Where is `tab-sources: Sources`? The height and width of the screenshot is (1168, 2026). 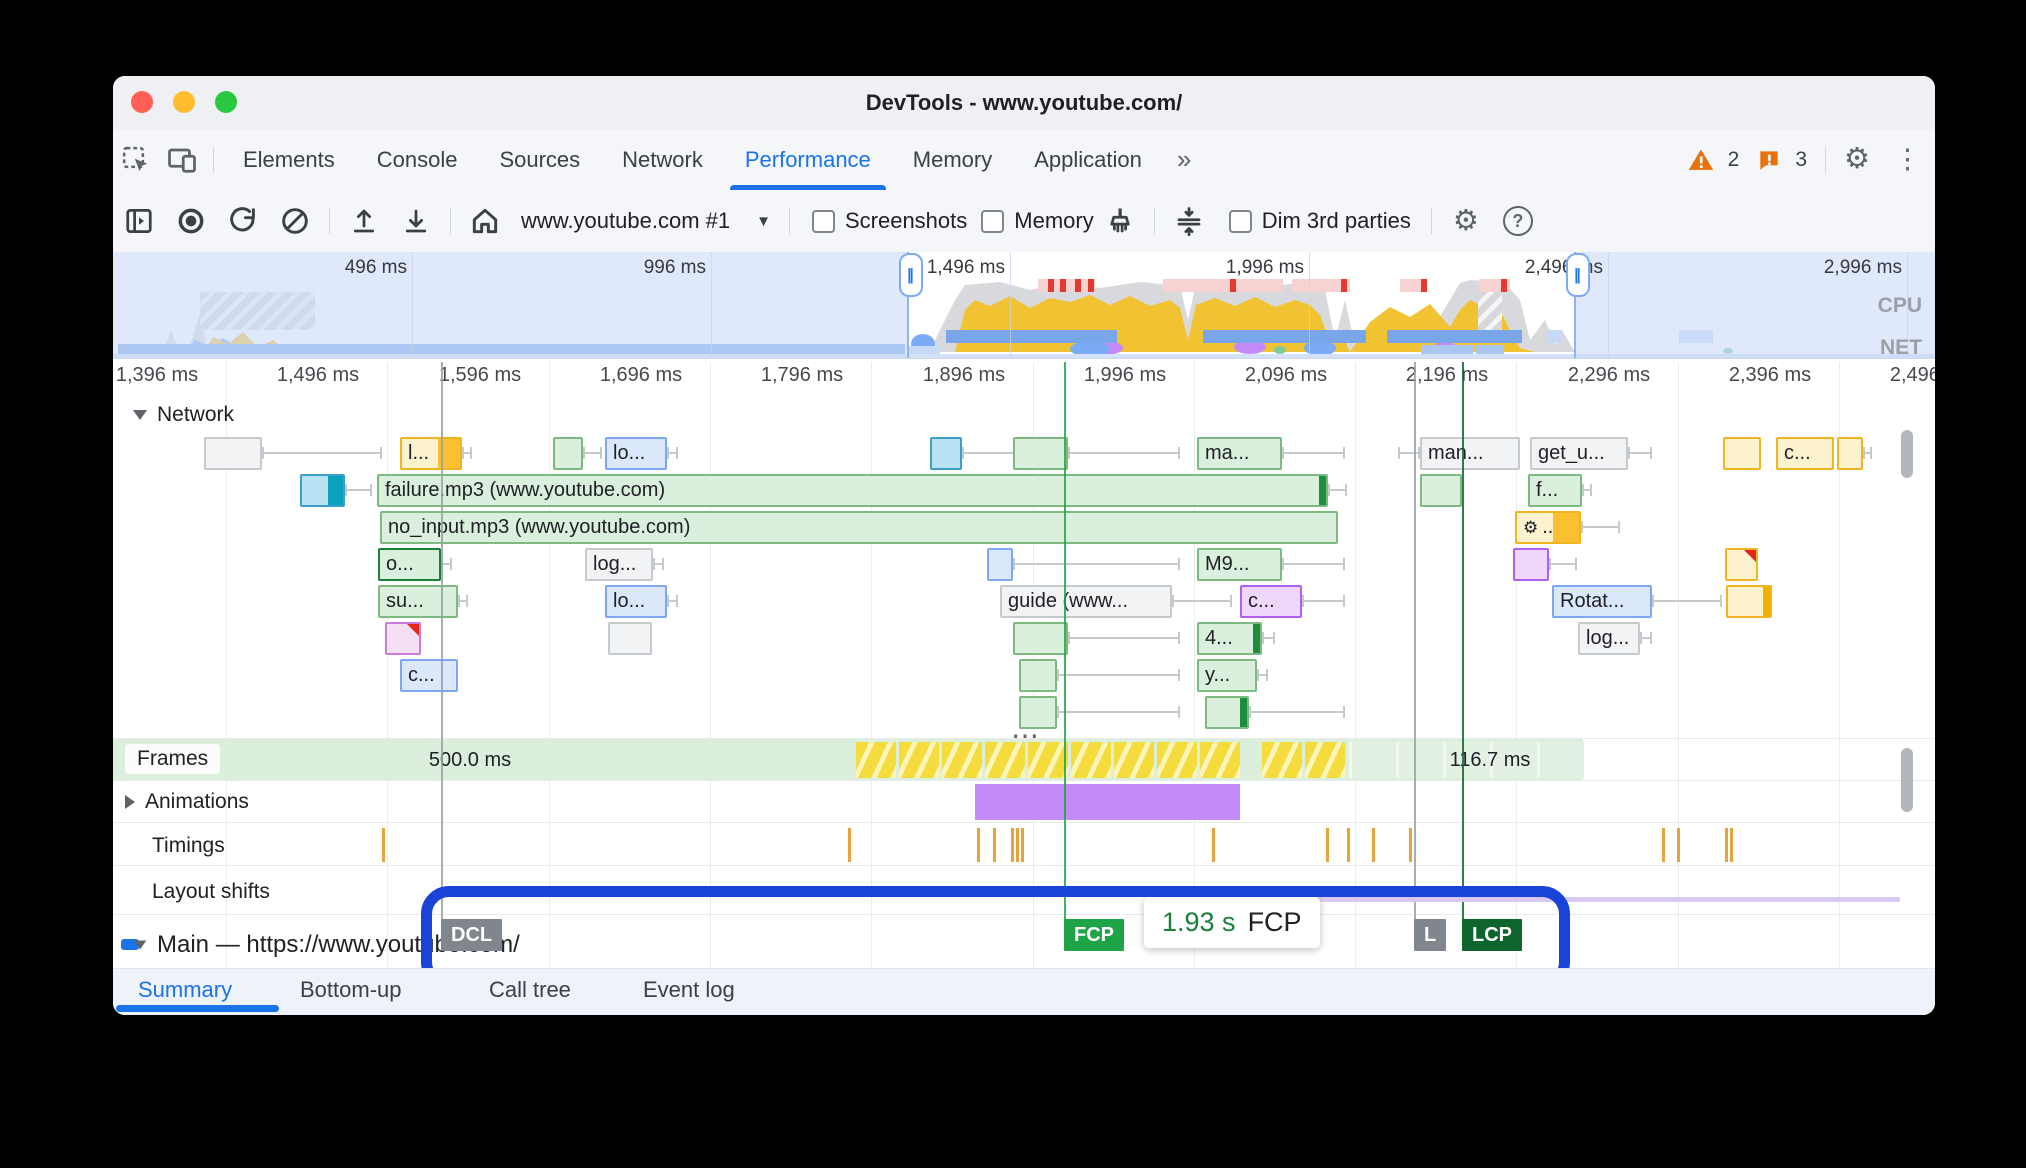 tab-sources: Sources is located at coordinates (540, 159).